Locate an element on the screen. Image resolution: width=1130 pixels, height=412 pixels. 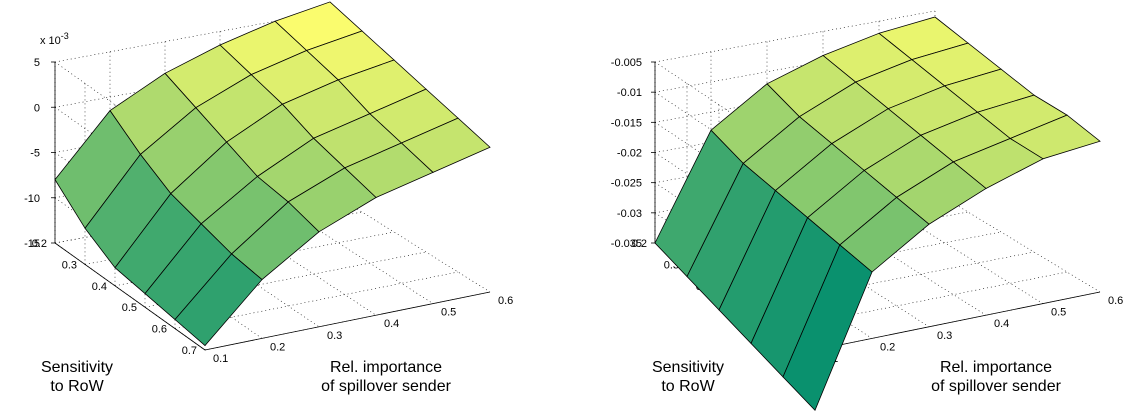
y-tick-label: 0.6 is located at coordinates (159, 330).